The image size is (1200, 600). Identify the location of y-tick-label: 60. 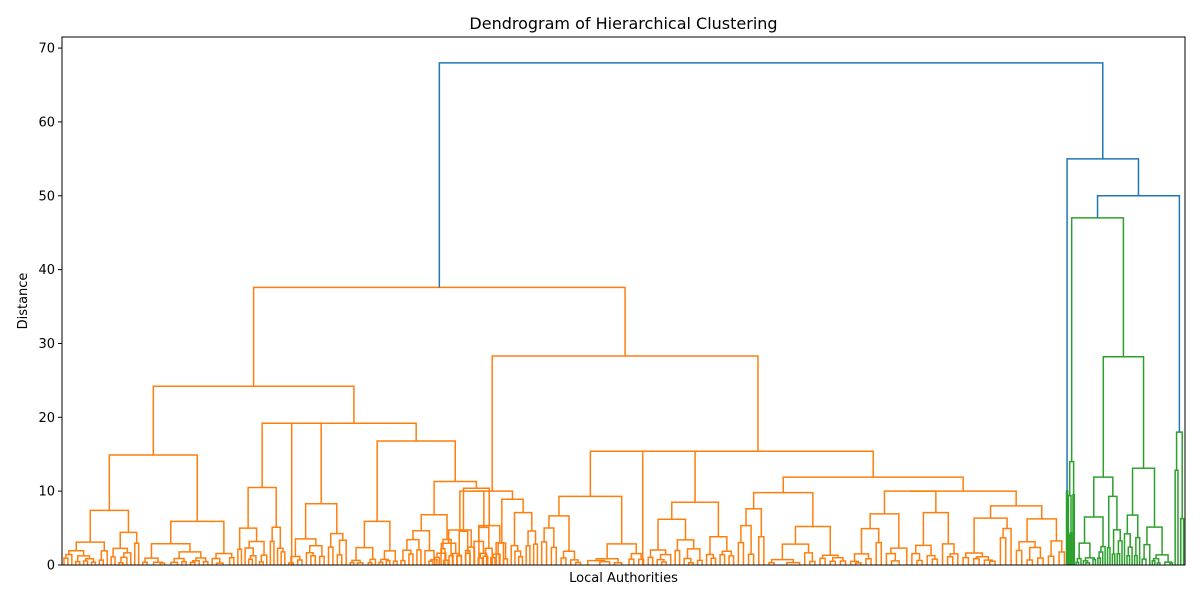
(46, 122).